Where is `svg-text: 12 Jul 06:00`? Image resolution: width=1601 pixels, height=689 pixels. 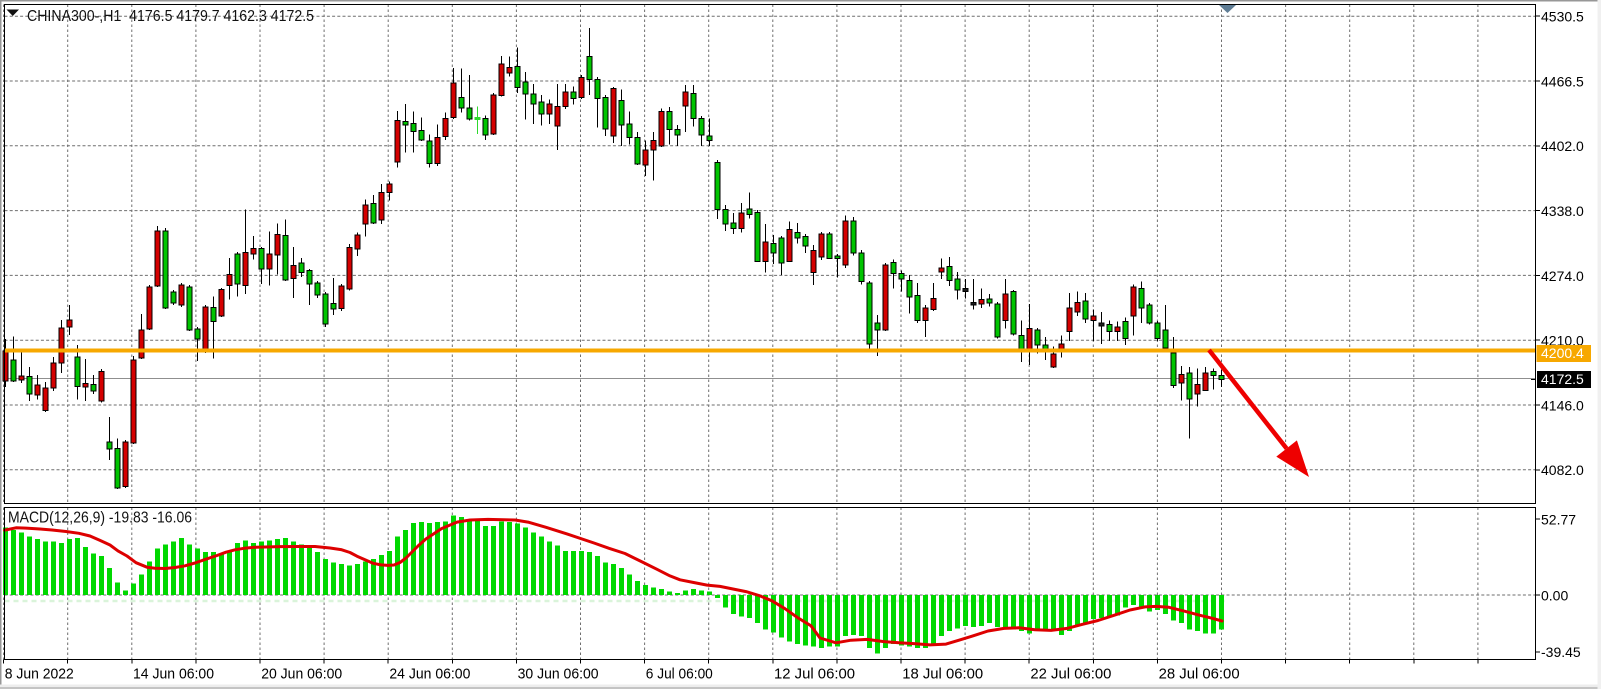 svg-text: 12 Jul 06:00 is located at coordinates (814, 674).